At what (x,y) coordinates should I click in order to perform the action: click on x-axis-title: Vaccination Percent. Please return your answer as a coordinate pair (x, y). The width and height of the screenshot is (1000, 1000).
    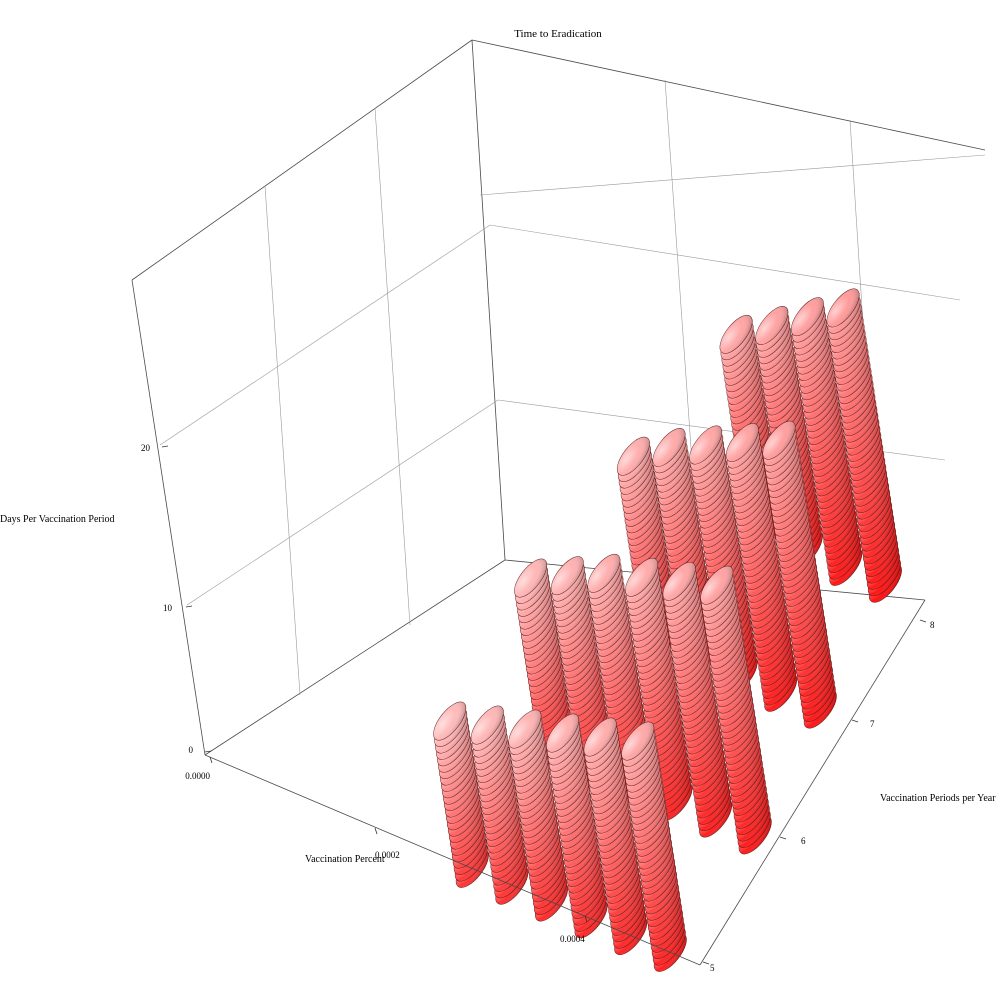
    Looking at the image, I should click on (345, 859).